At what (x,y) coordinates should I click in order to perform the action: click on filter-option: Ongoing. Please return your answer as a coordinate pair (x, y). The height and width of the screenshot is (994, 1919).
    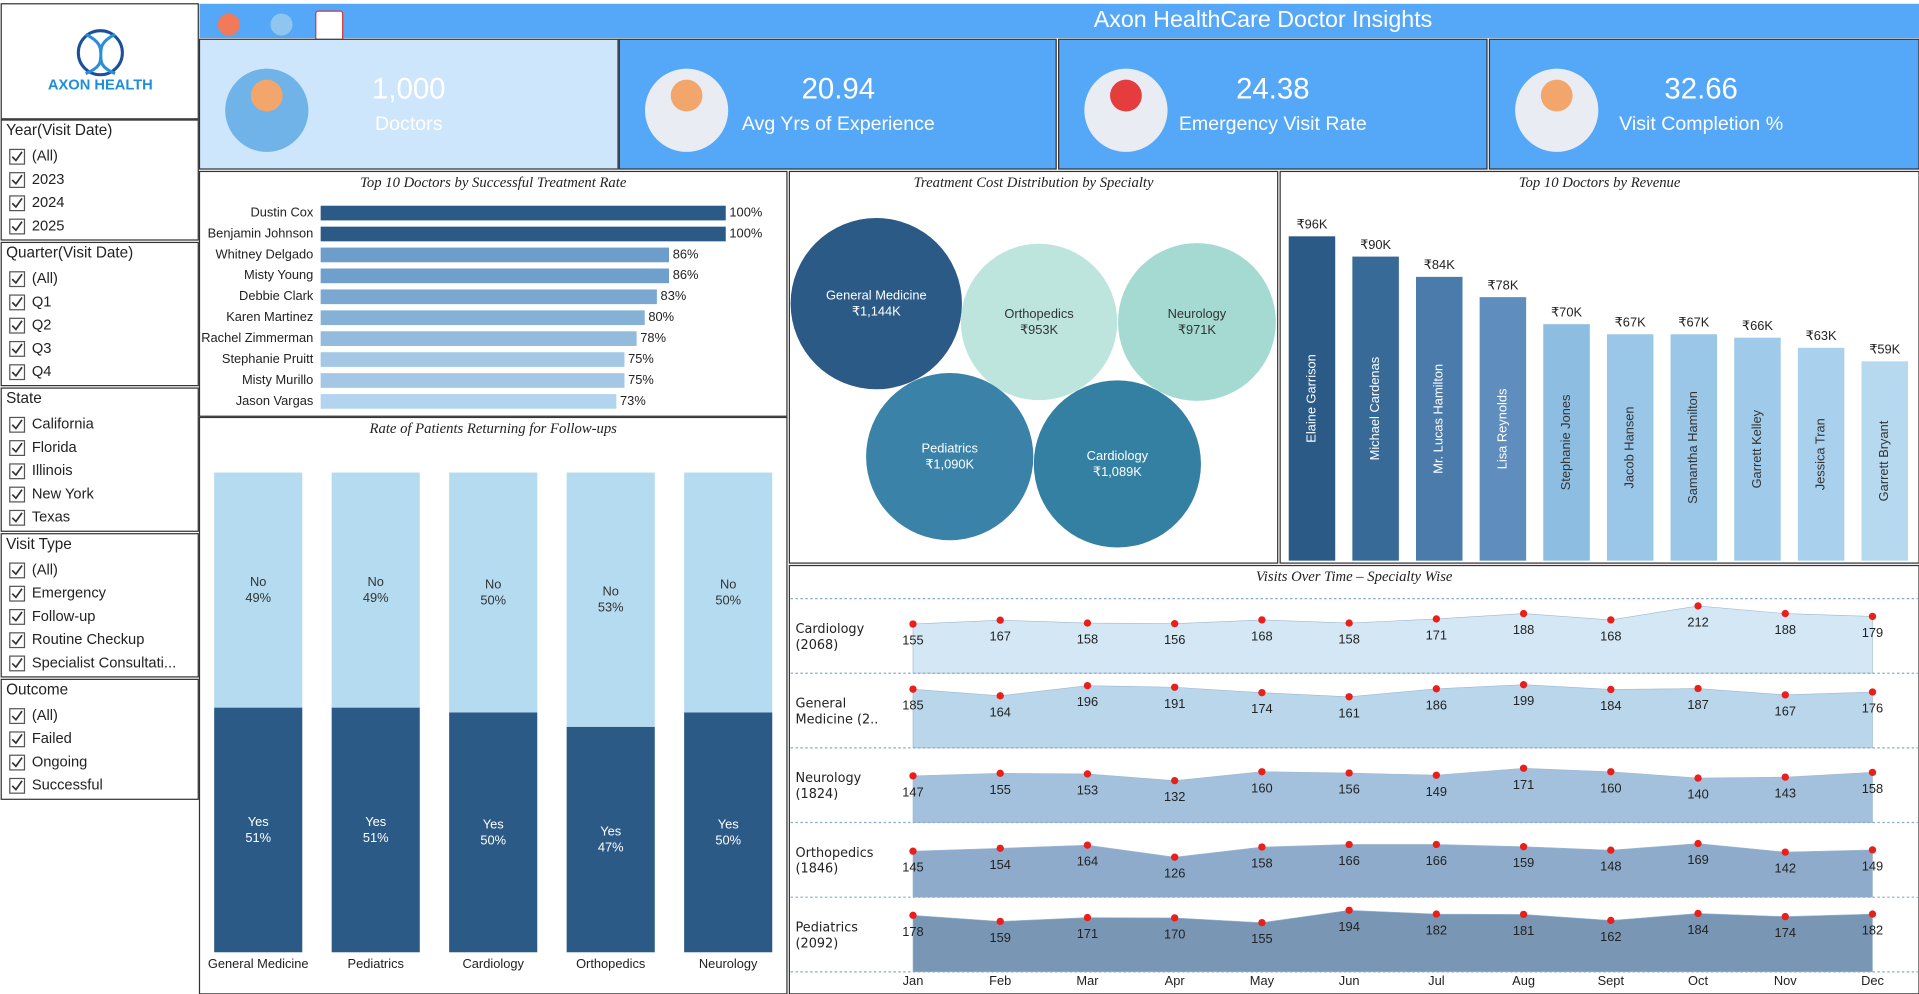
    Looking at the image, I should click on (59, 762).